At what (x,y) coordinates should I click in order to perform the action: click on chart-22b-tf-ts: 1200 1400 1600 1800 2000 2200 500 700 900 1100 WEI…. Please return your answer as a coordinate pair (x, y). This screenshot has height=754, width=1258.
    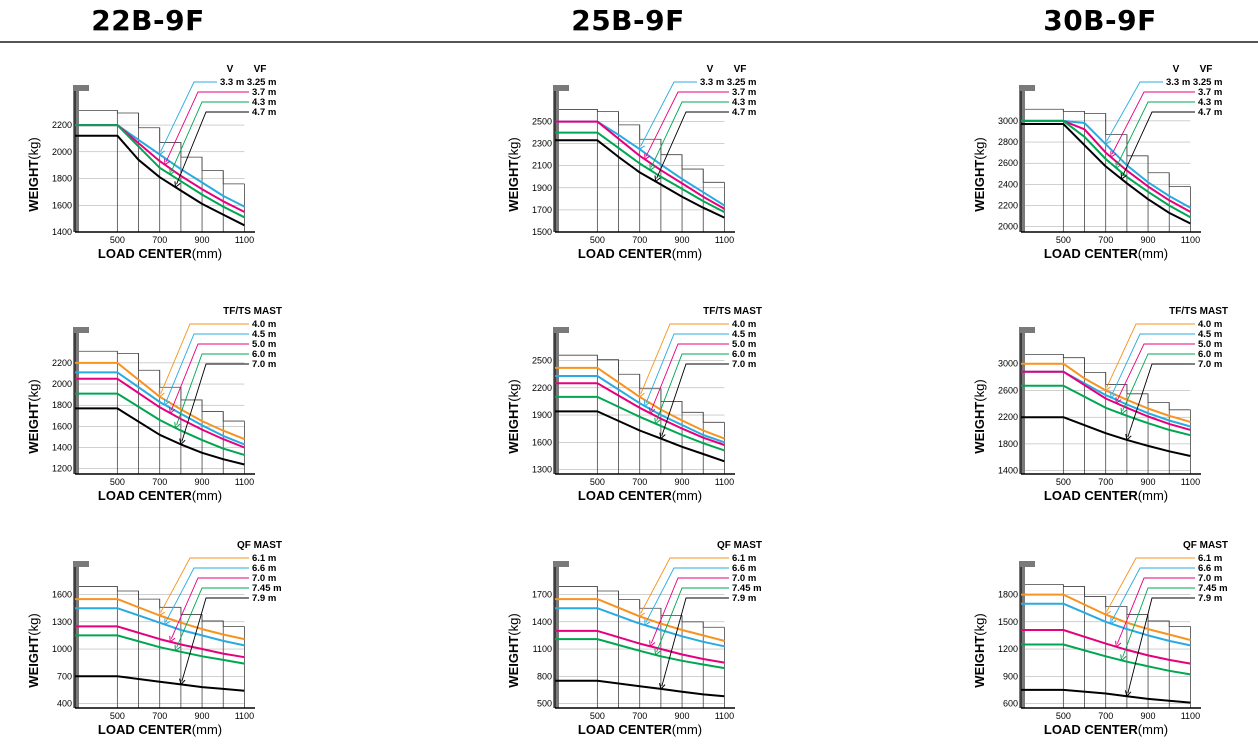
    Looking at the image, I should click on (154, 404).